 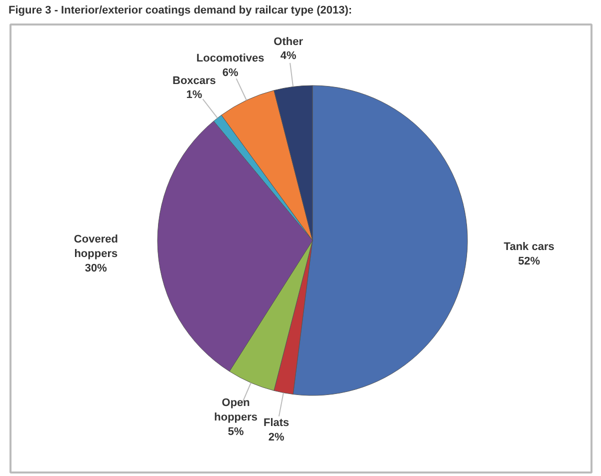 What do you see at coordinates (194, 95) in the screenshot?
I see `data-label: 1%` at bounding box center [194, 95].